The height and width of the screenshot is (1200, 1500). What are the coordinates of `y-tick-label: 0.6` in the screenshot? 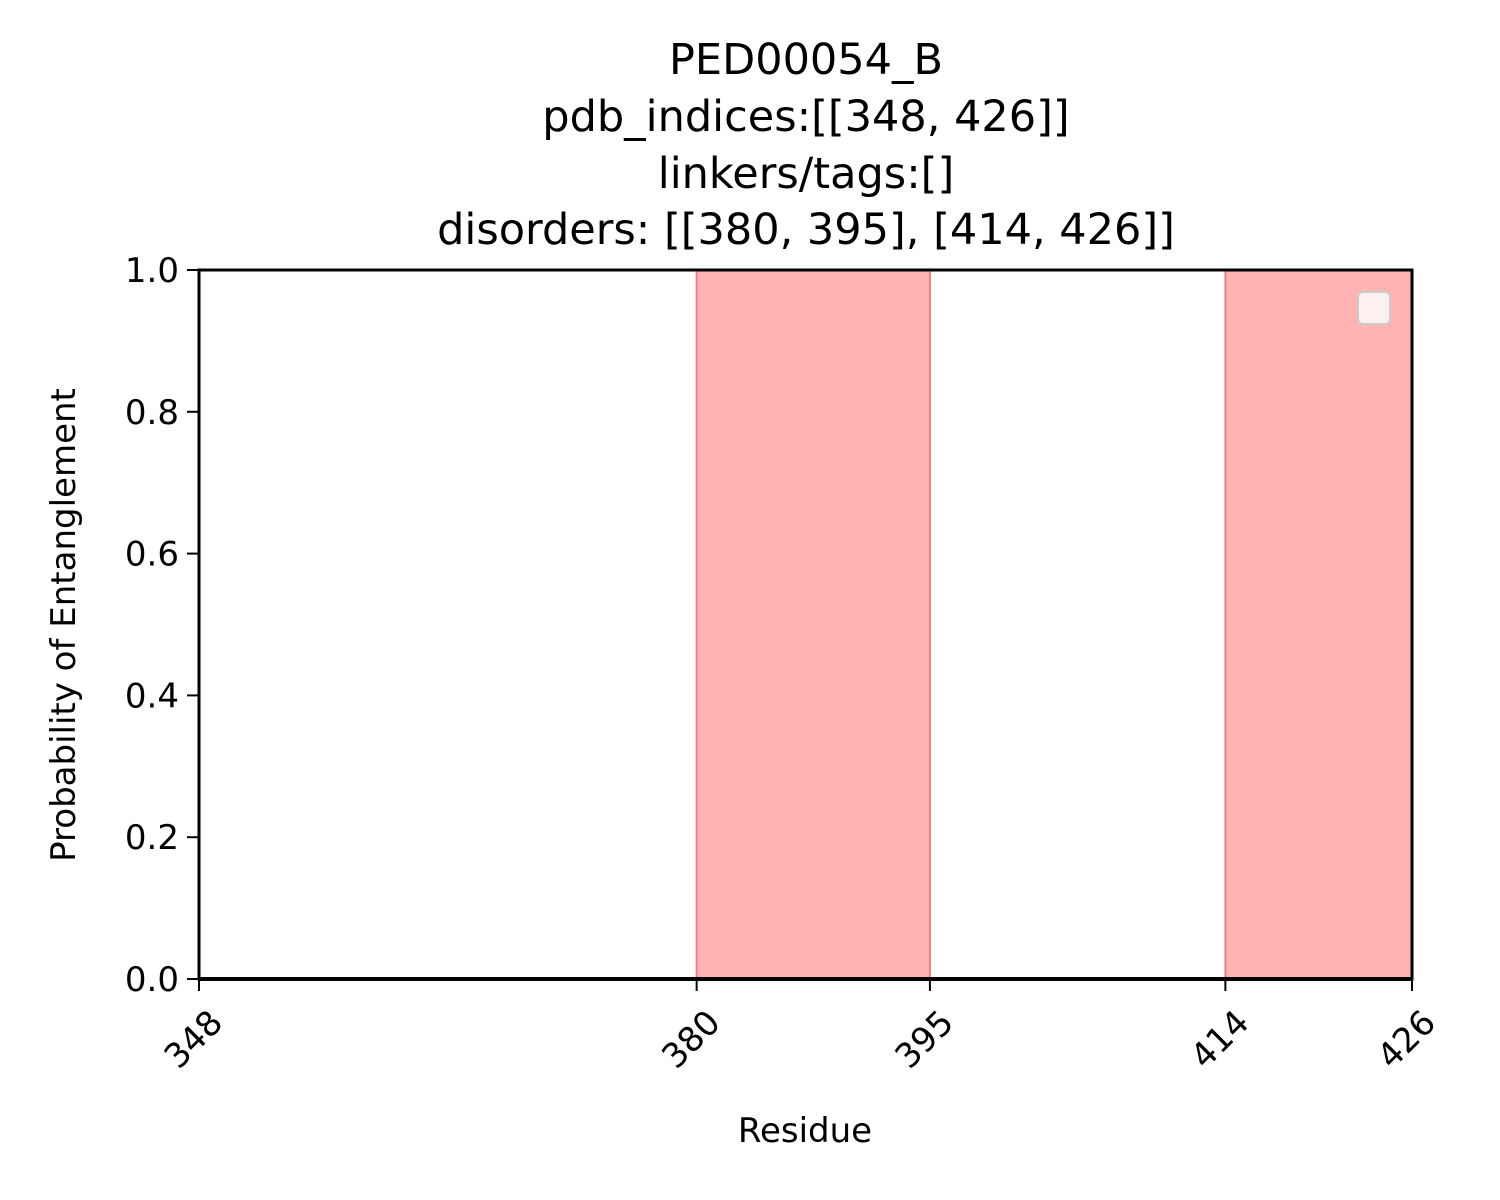 It's located at (152, 555).